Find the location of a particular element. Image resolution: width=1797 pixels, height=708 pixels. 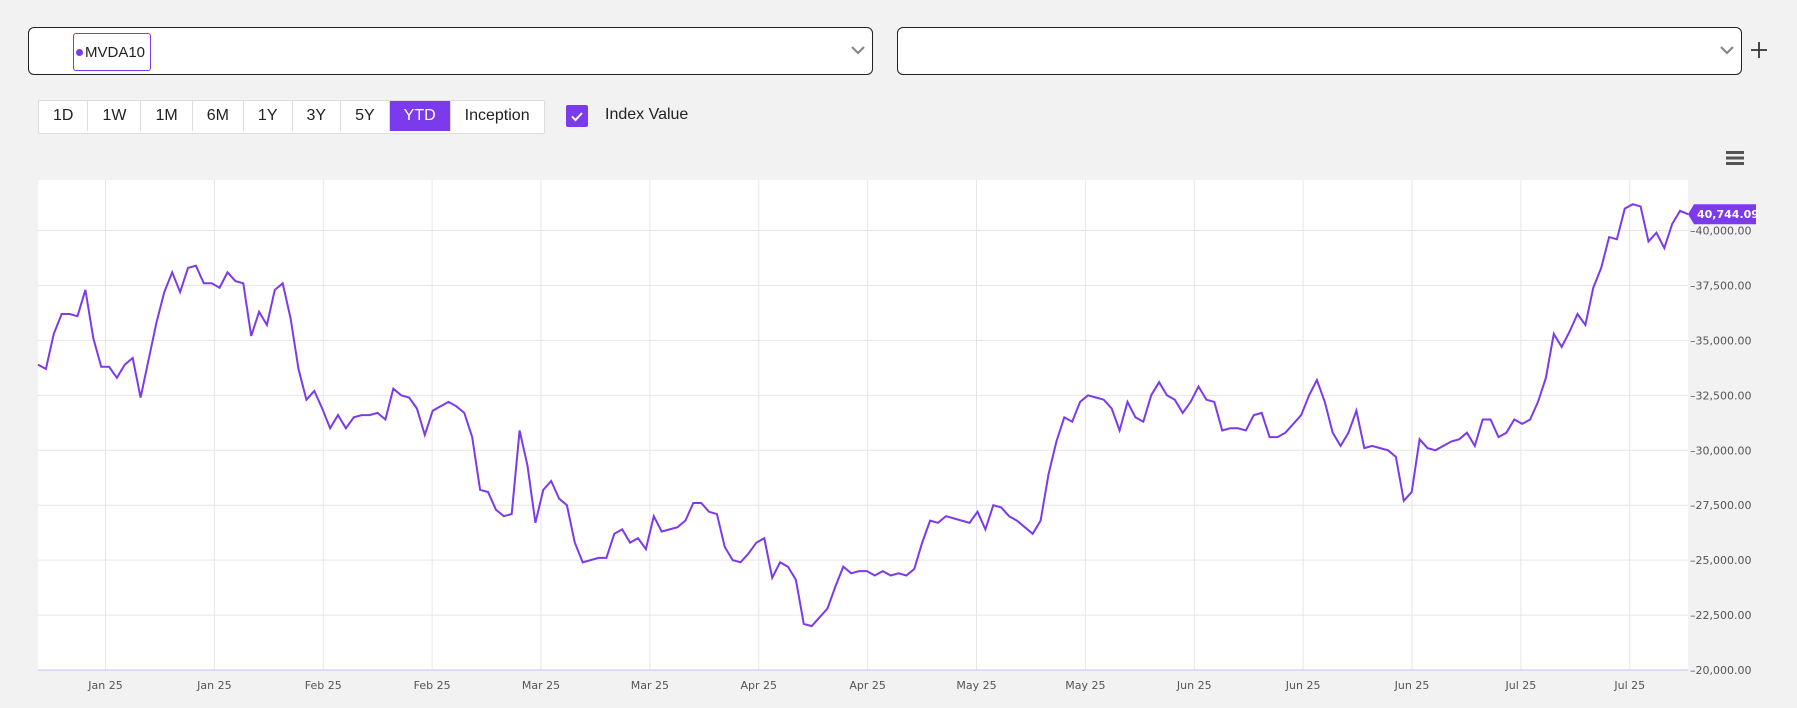

index-value-label: Index Value is located at coordinates (647, 114).